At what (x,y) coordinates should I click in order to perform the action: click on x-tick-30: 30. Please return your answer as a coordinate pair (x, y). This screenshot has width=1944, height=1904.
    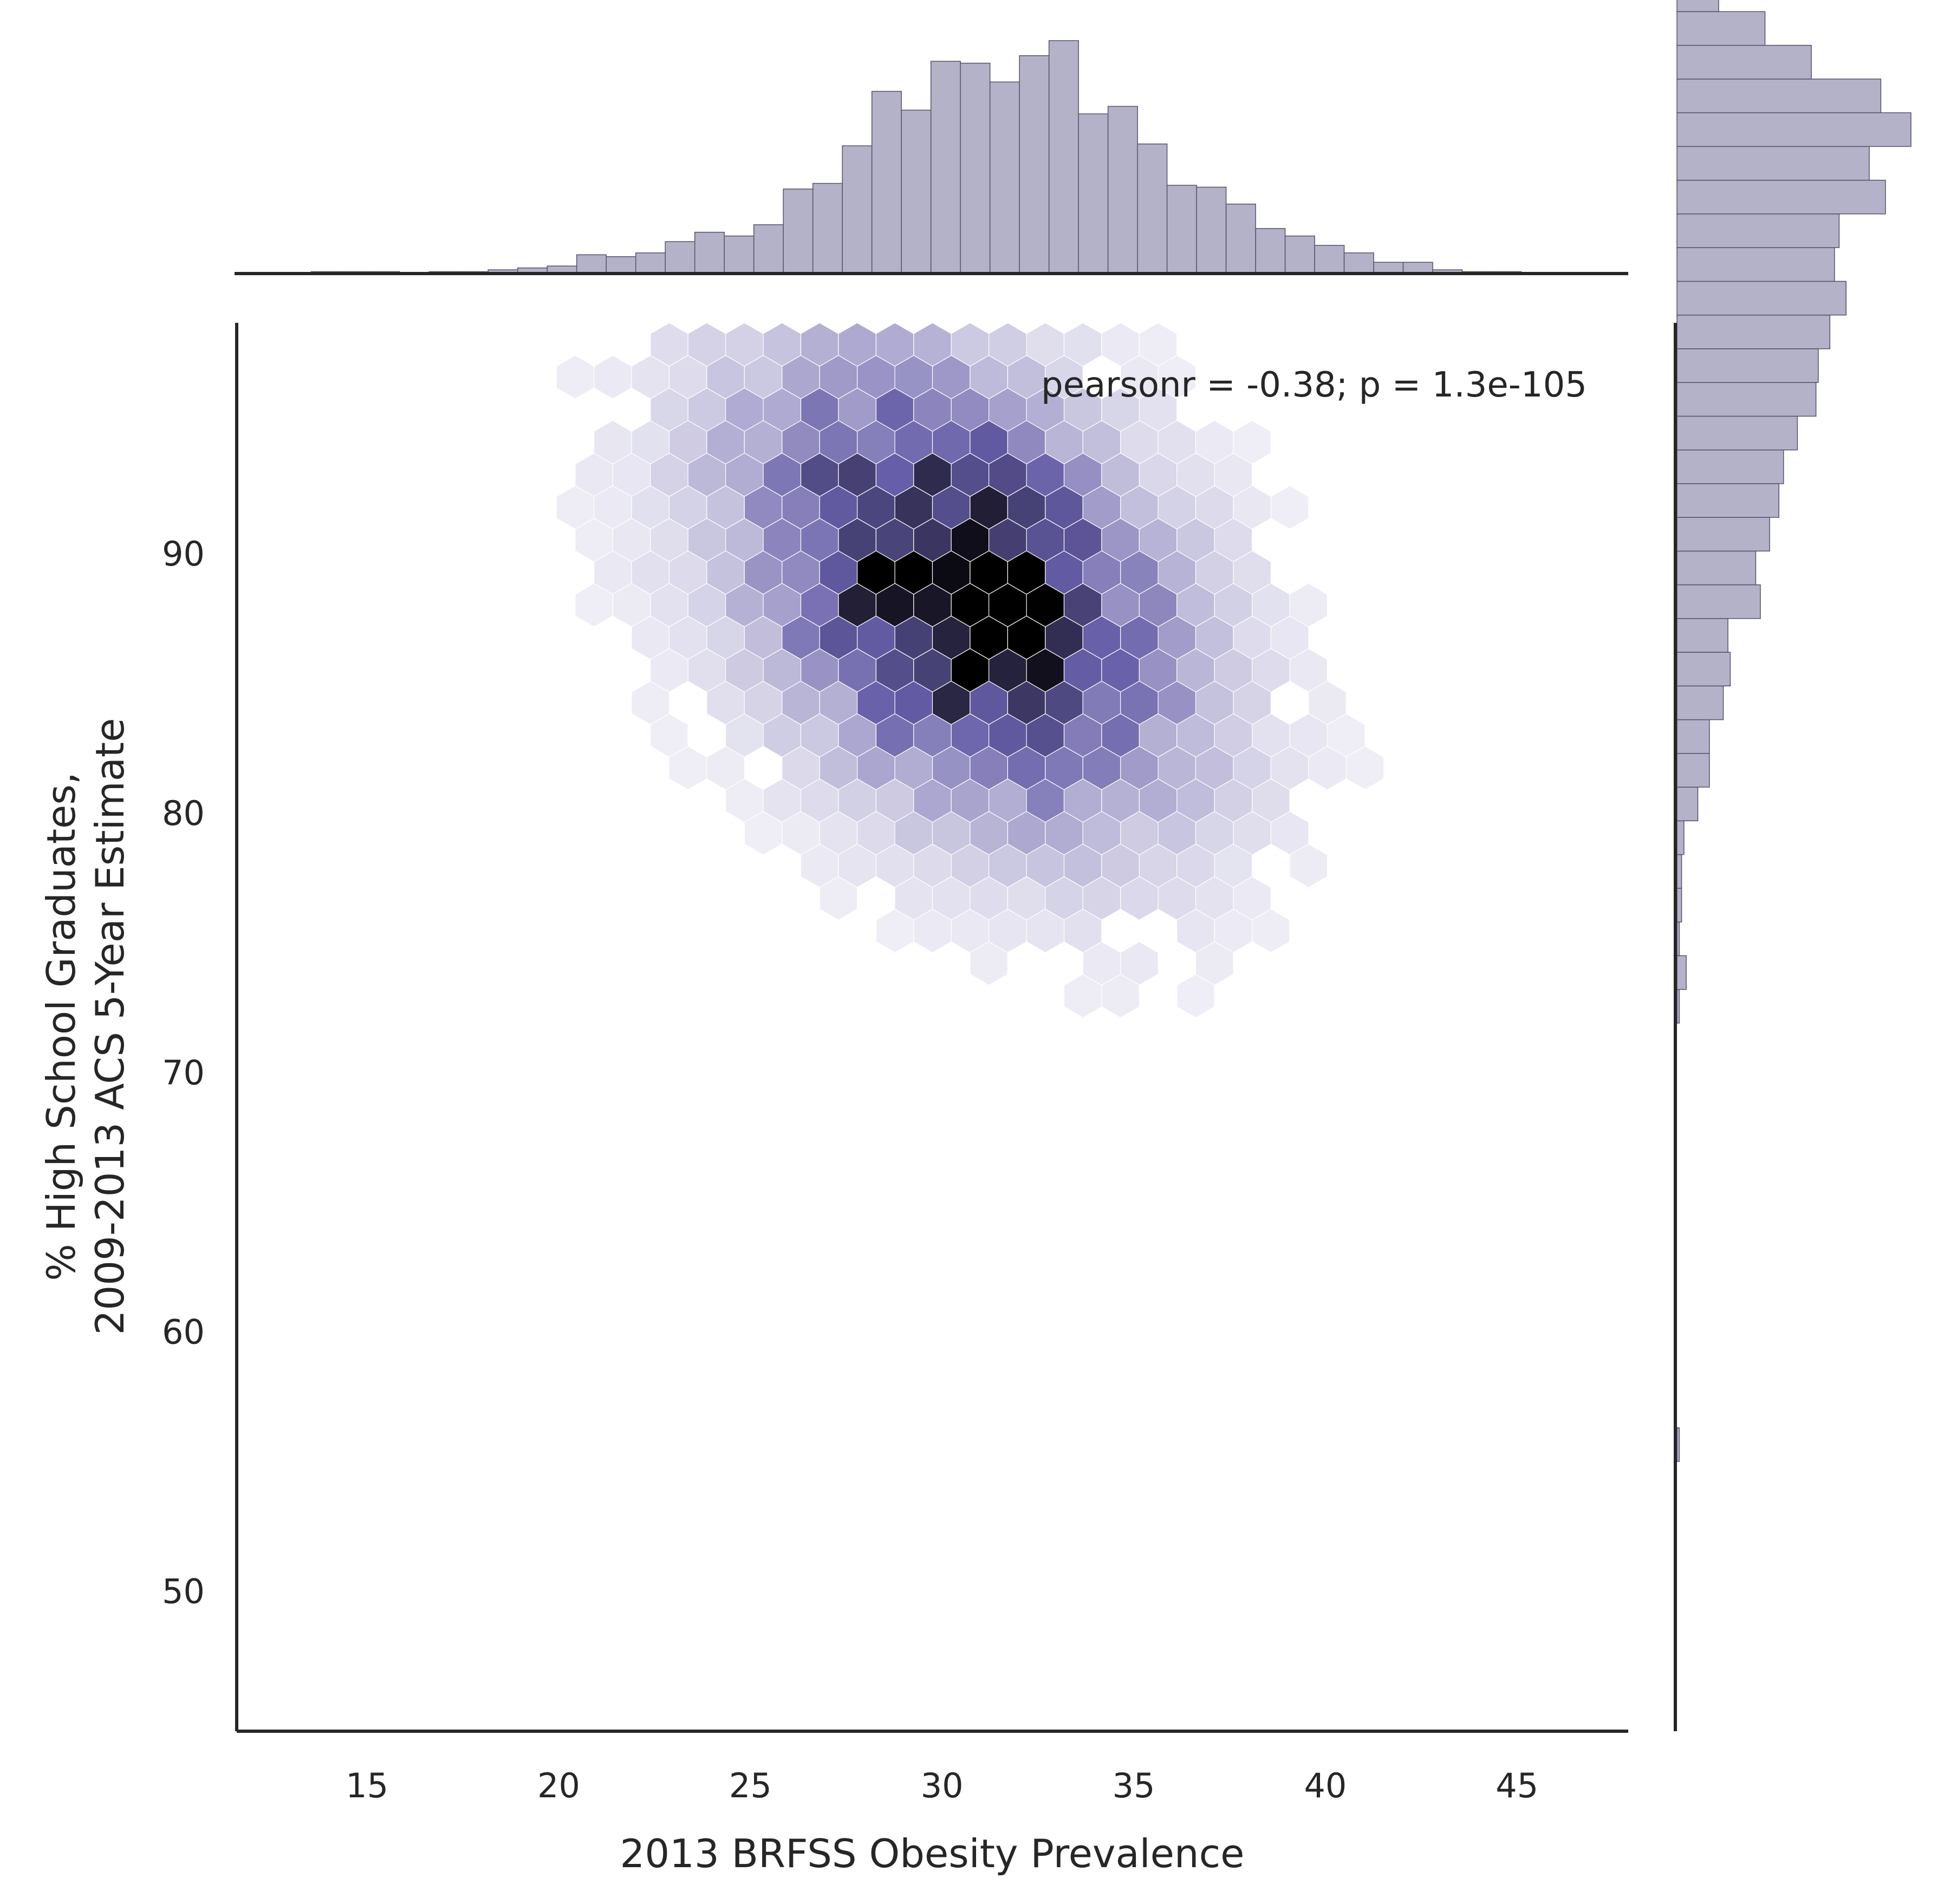
    Looking at the image, I should click on (943, 1785).